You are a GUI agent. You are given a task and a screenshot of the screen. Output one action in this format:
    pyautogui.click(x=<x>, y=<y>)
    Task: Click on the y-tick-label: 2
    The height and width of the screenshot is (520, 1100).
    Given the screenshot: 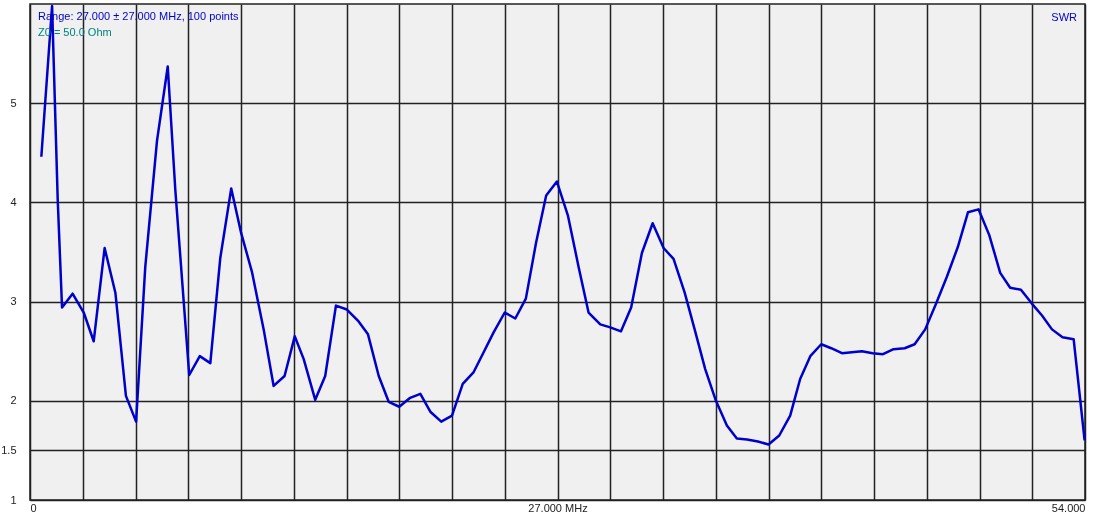 What is the action you would take?
    pyautogui.click(x=13, y=400)
    